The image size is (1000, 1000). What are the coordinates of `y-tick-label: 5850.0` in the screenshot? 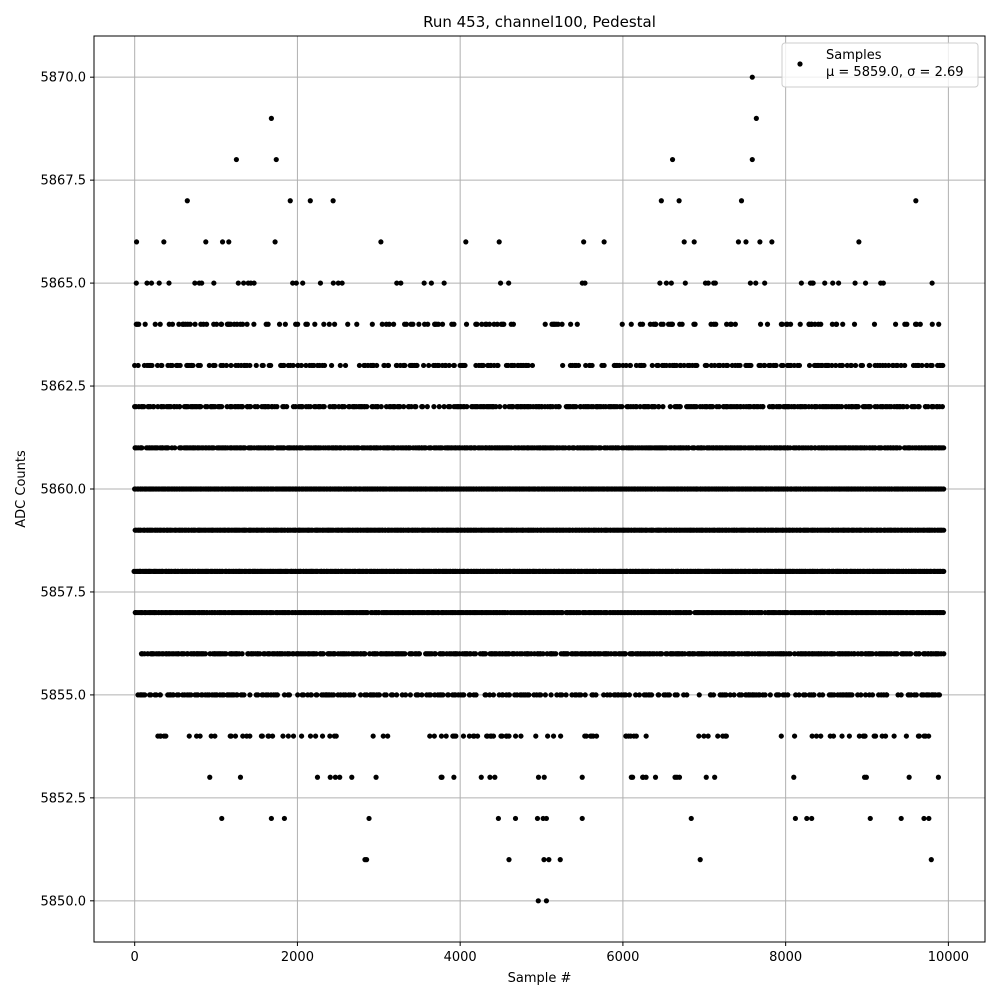 It's located at (64, 901).